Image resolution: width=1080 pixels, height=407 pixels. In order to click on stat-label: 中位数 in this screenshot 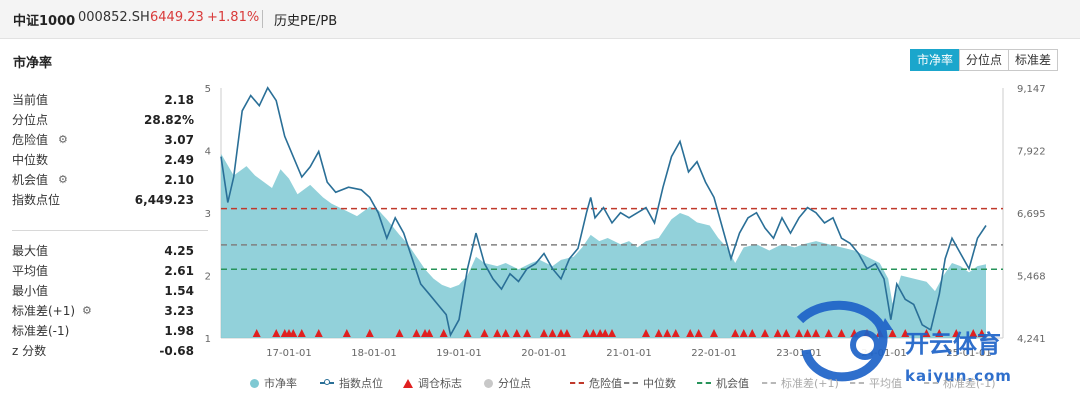, I will do `click(30, 160)`.